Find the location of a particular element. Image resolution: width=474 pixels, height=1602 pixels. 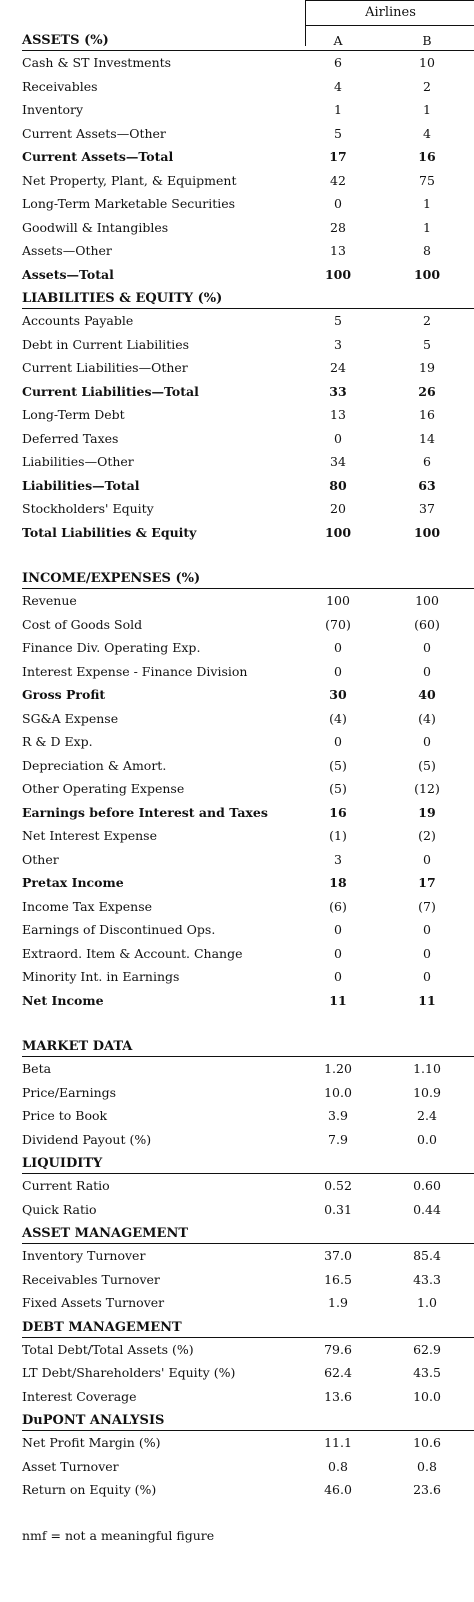

section-title: LIQUIDITY is located at coordinates (62, 1163).